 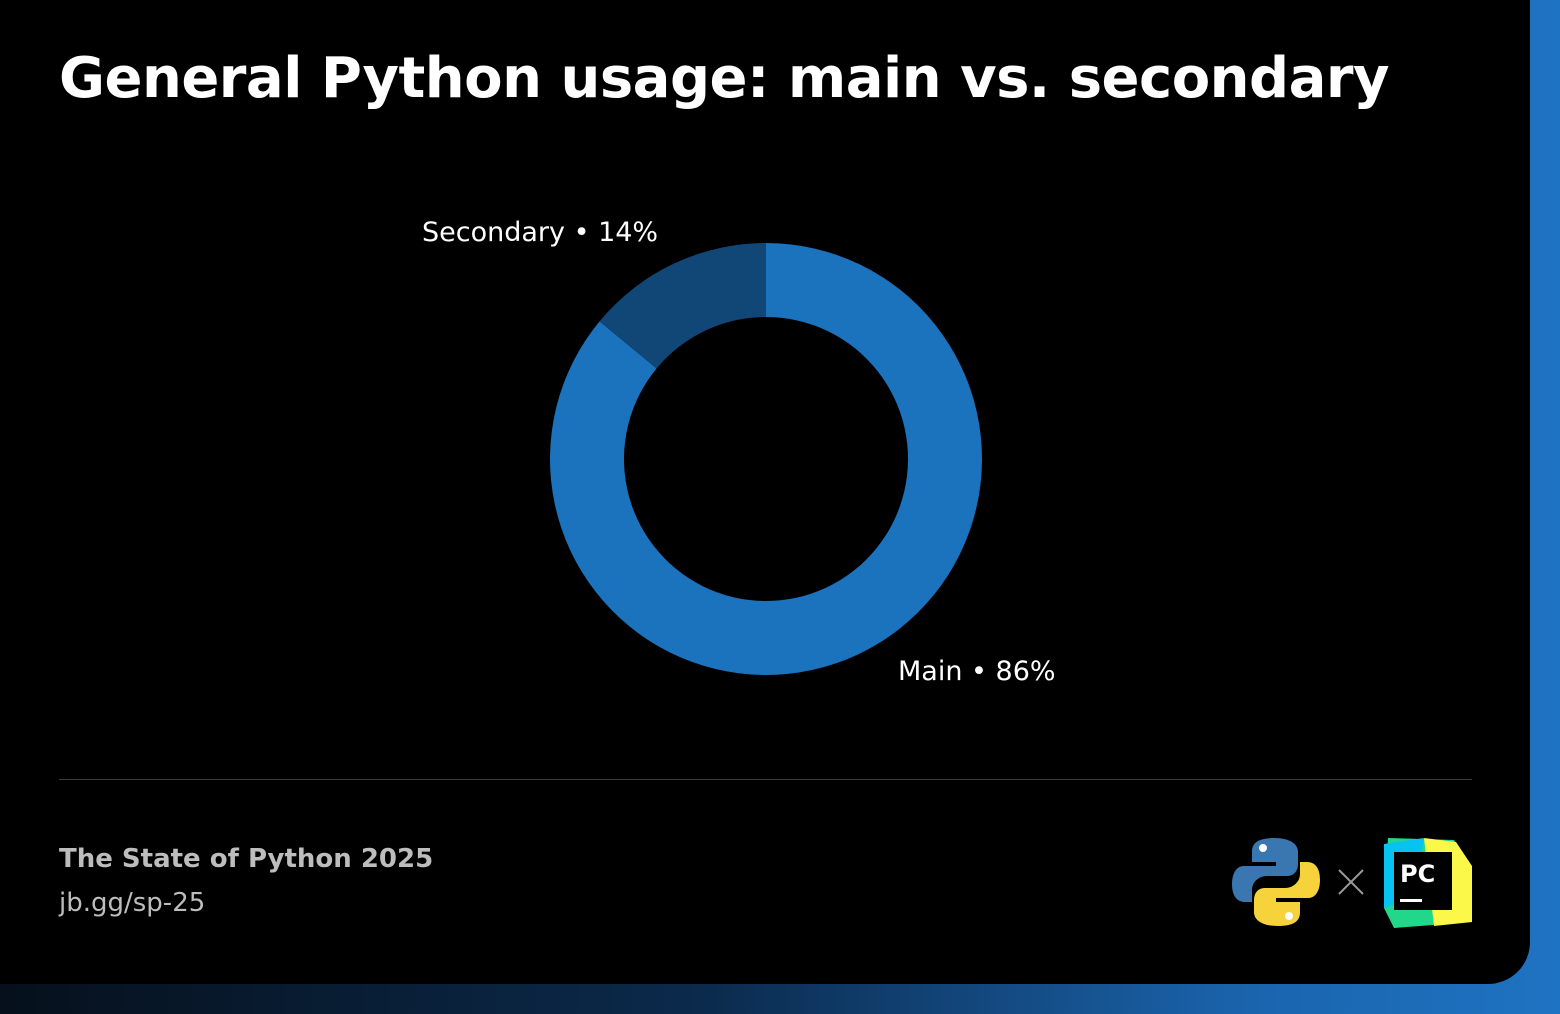 What do you see at coordinates (765, 779) in the screenshot?
I see `footer-divider` at bounding box center [765, 779].